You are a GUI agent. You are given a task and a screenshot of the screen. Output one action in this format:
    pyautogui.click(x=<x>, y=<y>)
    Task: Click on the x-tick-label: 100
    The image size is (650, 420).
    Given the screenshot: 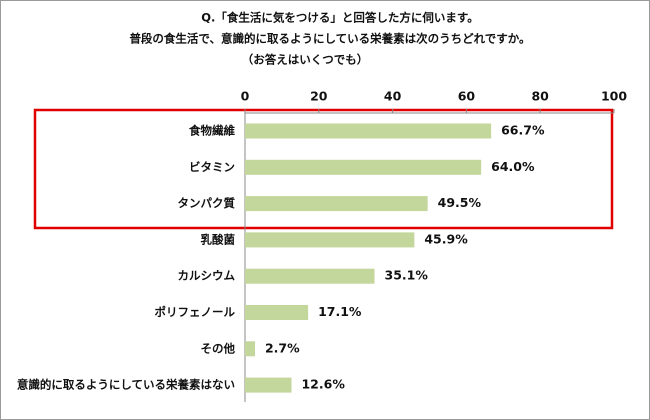 What is the action you would take?
    pyautogui.click(x=614, y=96)
    